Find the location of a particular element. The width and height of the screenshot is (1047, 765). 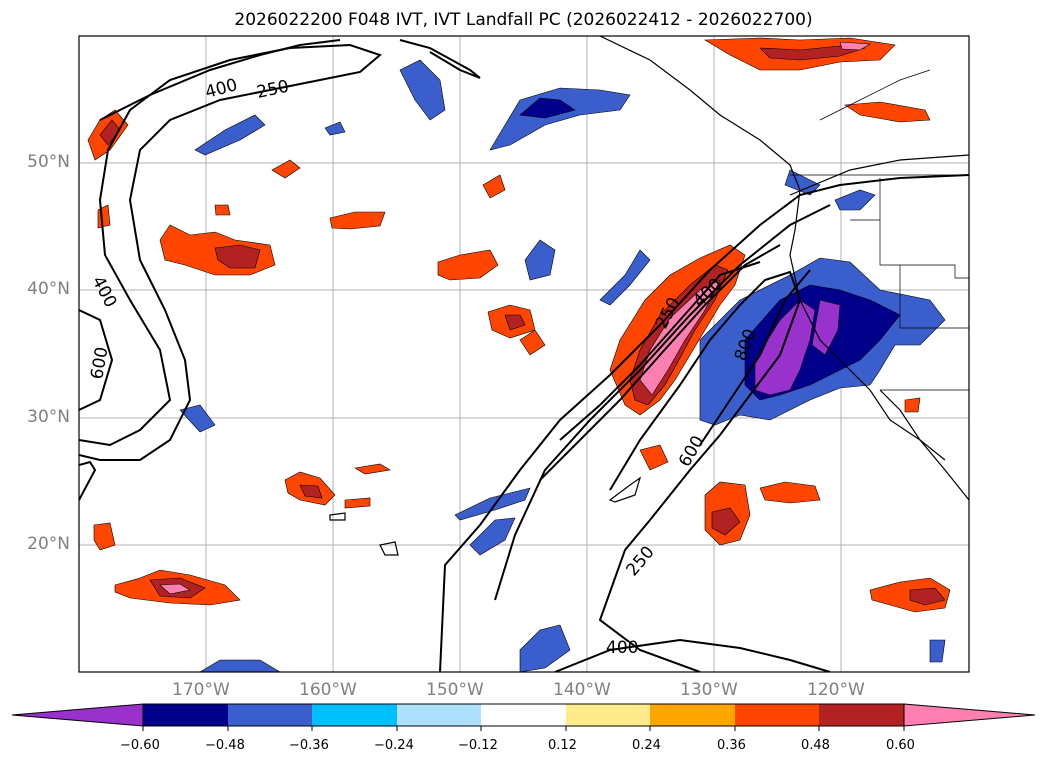

lon-label-130w: 130°W is located at coordinates (709, 690).